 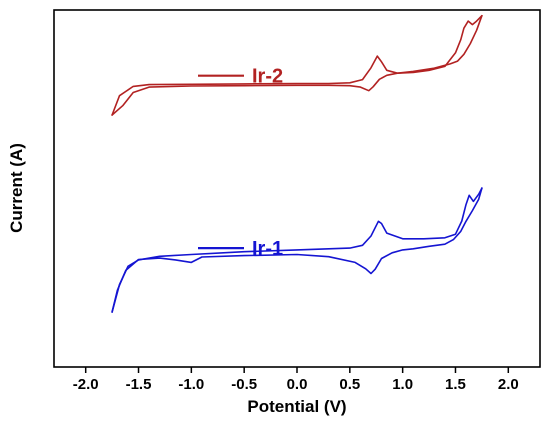 I want to click on x-axis-tick-labels: -2.0 -1.5 -1.0 -0.5 0.0 0.5 1.0 1.5 2.0, so click(x=296, y=384).